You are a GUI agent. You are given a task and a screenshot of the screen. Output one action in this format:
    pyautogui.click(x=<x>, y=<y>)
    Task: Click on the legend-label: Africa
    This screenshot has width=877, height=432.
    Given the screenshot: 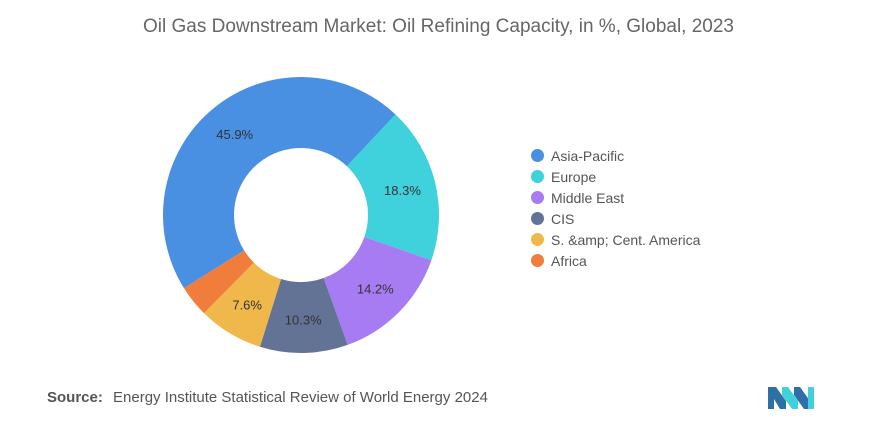 What is the action you would take?
    pyautogui.click(x=569, y=260)
    